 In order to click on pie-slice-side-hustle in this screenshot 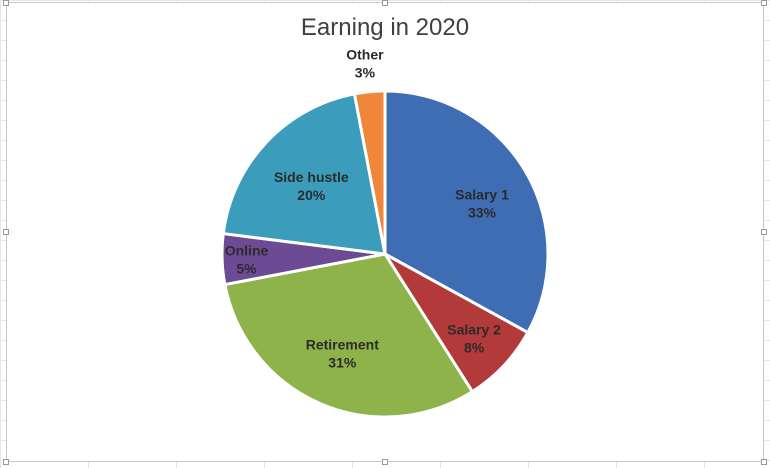, I will do `click(304, 174)`.